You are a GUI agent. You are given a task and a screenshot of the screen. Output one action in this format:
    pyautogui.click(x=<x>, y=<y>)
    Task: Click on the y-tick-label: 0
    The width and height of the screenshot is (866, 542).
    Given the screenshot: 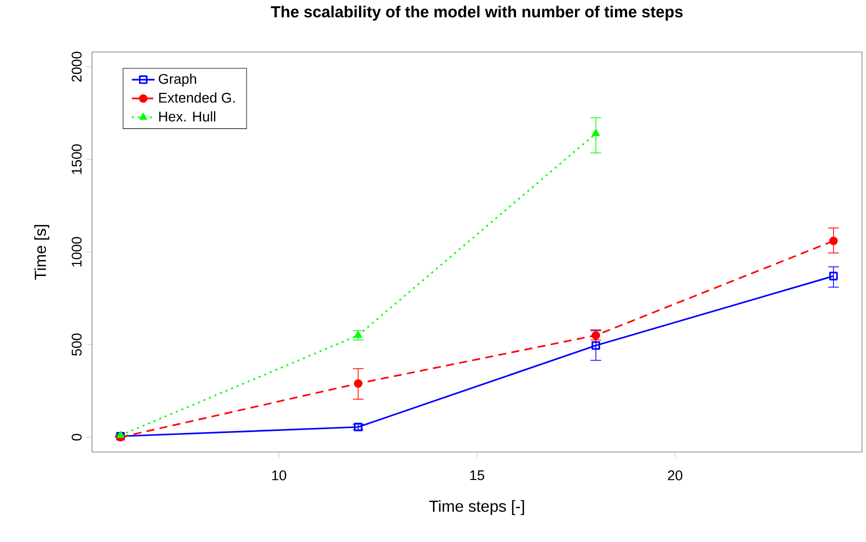 What is the action you would take?
    pyautogui.click(x=77, y=437)
    